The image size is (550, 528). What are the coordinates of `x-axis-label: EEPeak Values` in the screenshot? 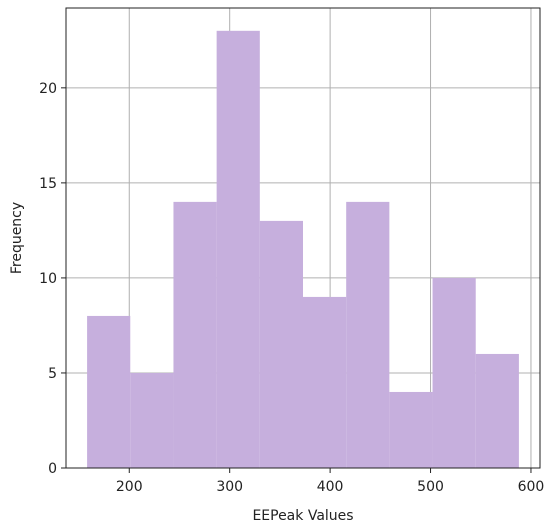 It's located at (302, 516).